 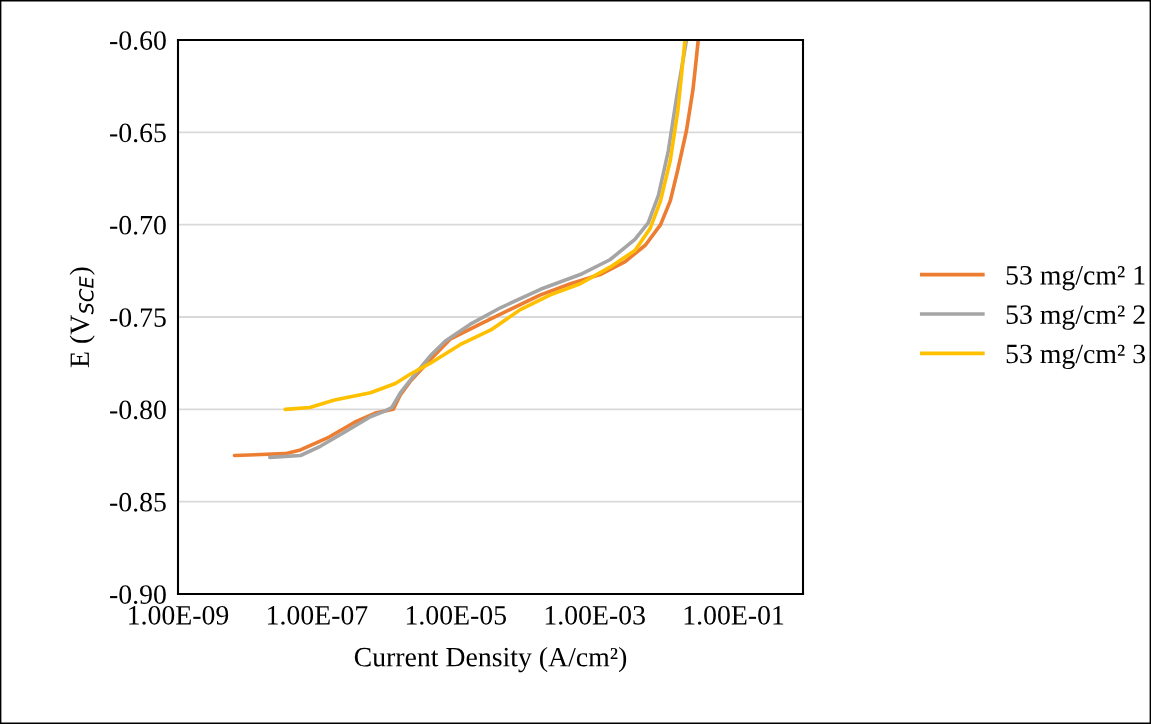 What do you see at coordinates (1075, 317) in the screenshot?
I see `legend-label: 53 mg/cm² 2` at bounding box center [1075, 317].